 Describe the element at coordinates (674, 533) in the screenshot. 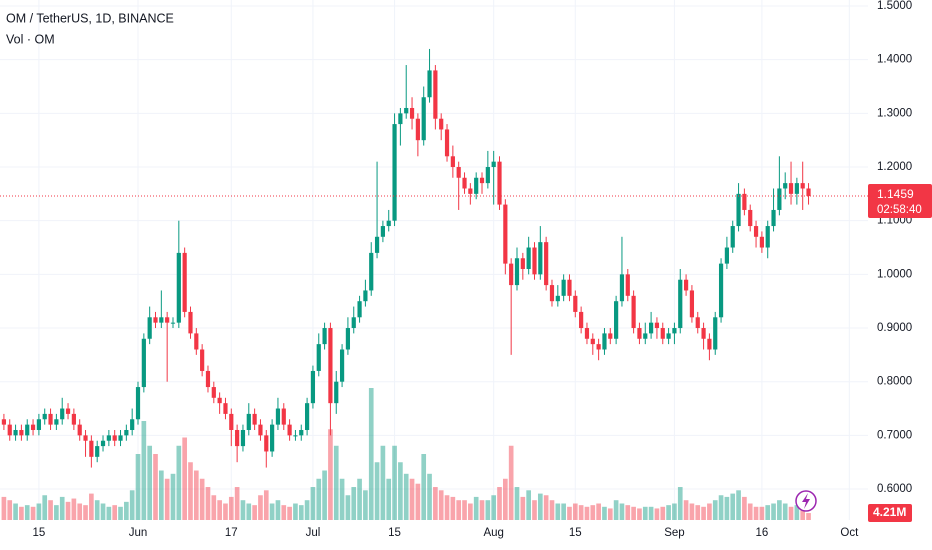

I see `x-tick-label: Sep` at that location.